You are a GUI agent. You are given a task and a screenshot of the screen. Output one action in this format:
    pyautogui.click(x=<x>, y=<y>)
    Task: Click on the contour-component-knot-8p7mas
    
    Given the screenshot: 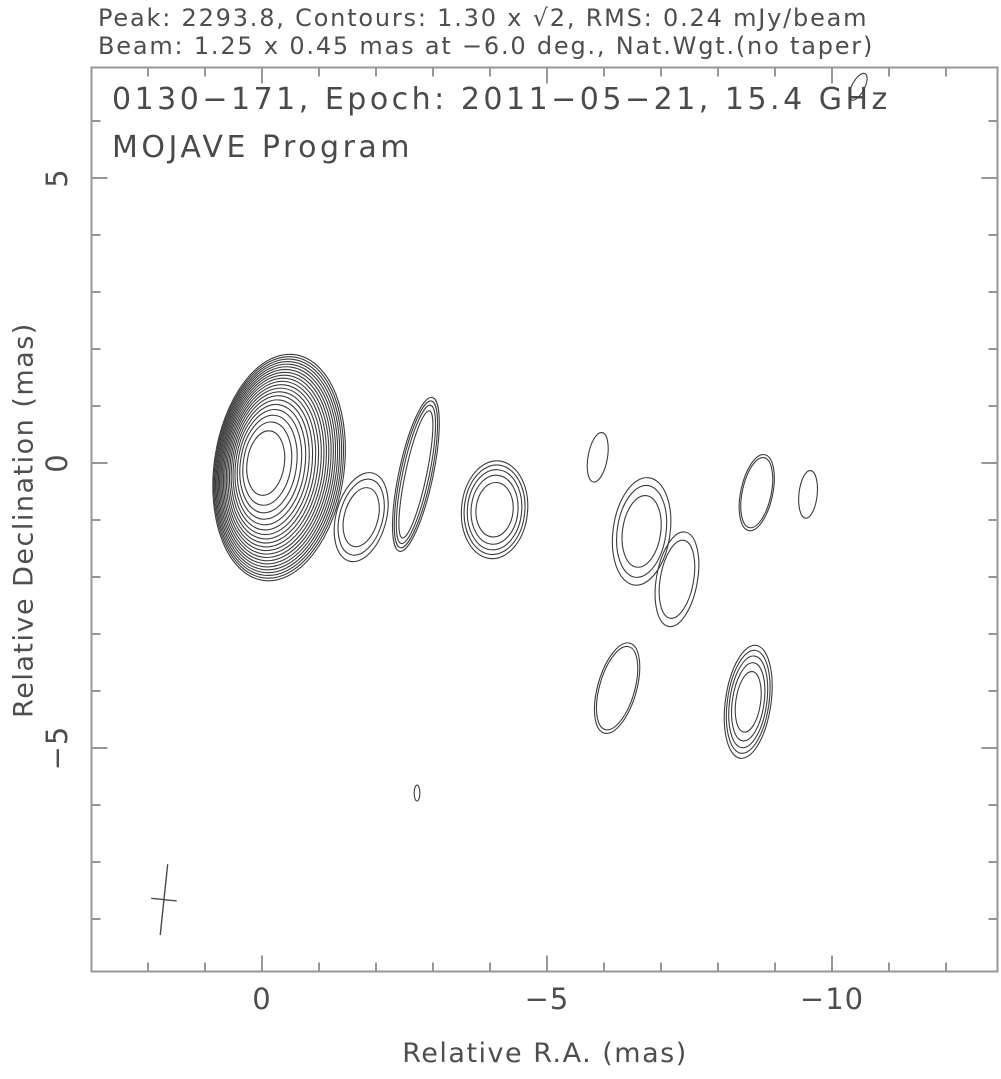 What is the action you would take?
    pyautogui.click(x=756, y=493)
    